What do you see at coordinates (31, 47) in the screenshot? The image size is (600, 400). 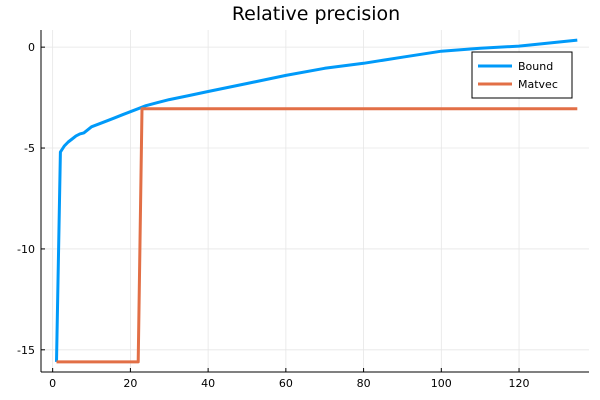 I see `y-tick-label: 0` at bounding box center [31, 47].